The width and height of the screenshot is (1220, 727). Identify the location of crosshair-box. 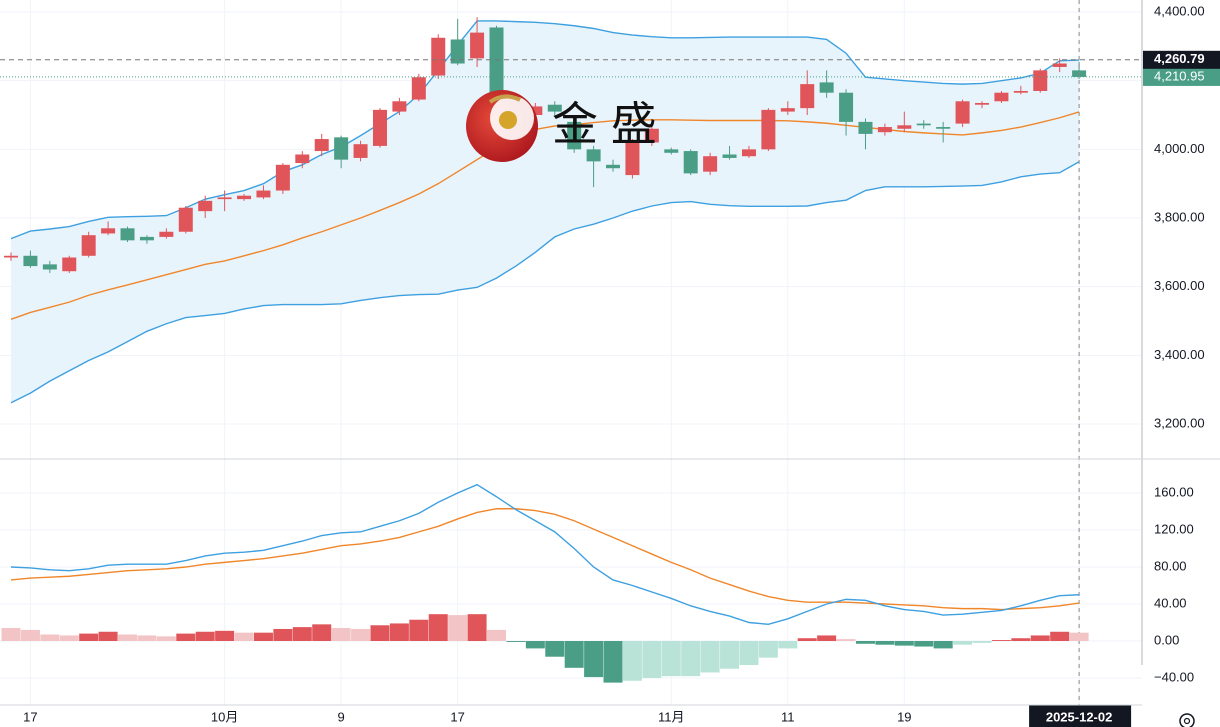
(1181, 59).